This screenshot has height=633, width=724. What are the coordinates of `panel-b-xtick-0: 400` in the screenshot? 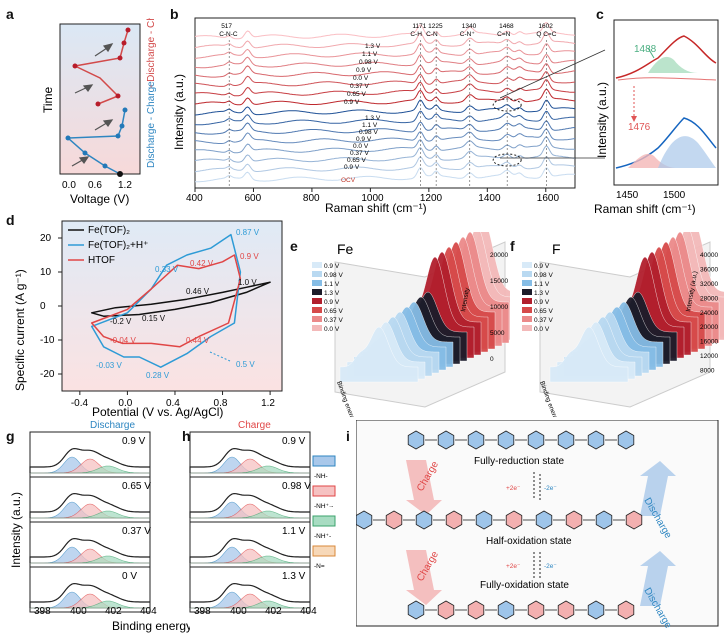 It's located at (194, 198).